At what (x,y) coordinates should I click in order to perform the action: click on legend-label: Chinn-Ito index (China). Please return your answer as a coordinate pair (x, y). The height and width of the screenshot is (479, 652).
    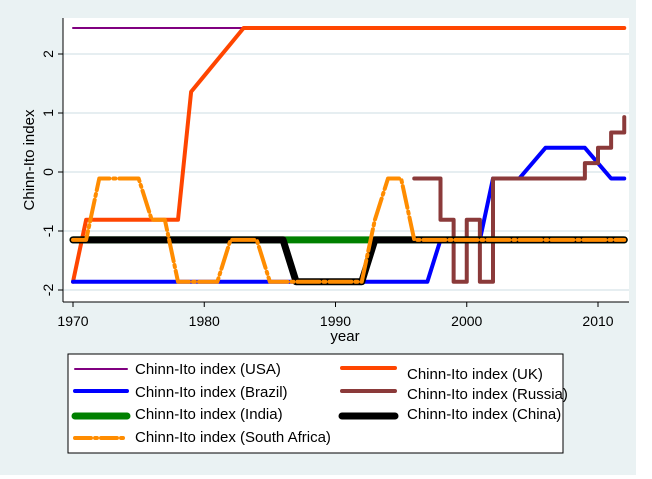
    Looking at the image, I should click on (484, 414).